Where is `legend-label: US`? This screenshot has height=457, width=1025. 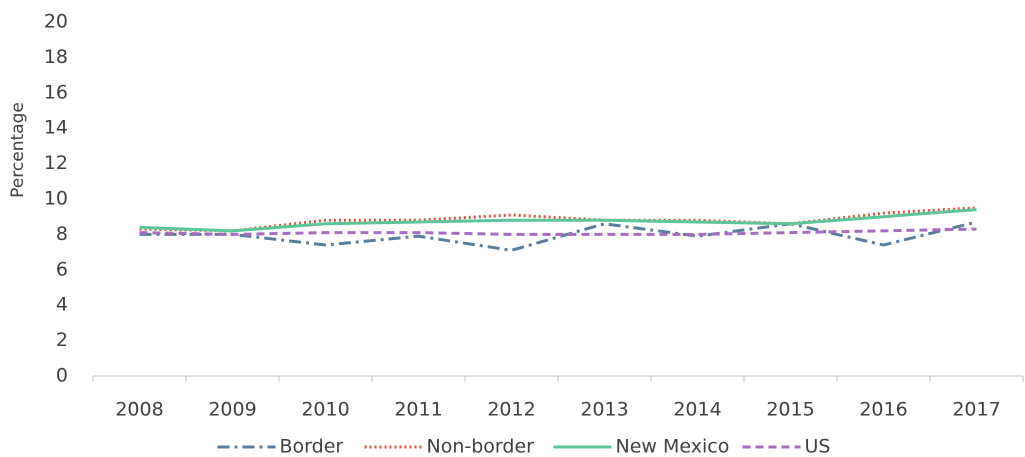 legend-label: US is located at coordinates (818, 446).